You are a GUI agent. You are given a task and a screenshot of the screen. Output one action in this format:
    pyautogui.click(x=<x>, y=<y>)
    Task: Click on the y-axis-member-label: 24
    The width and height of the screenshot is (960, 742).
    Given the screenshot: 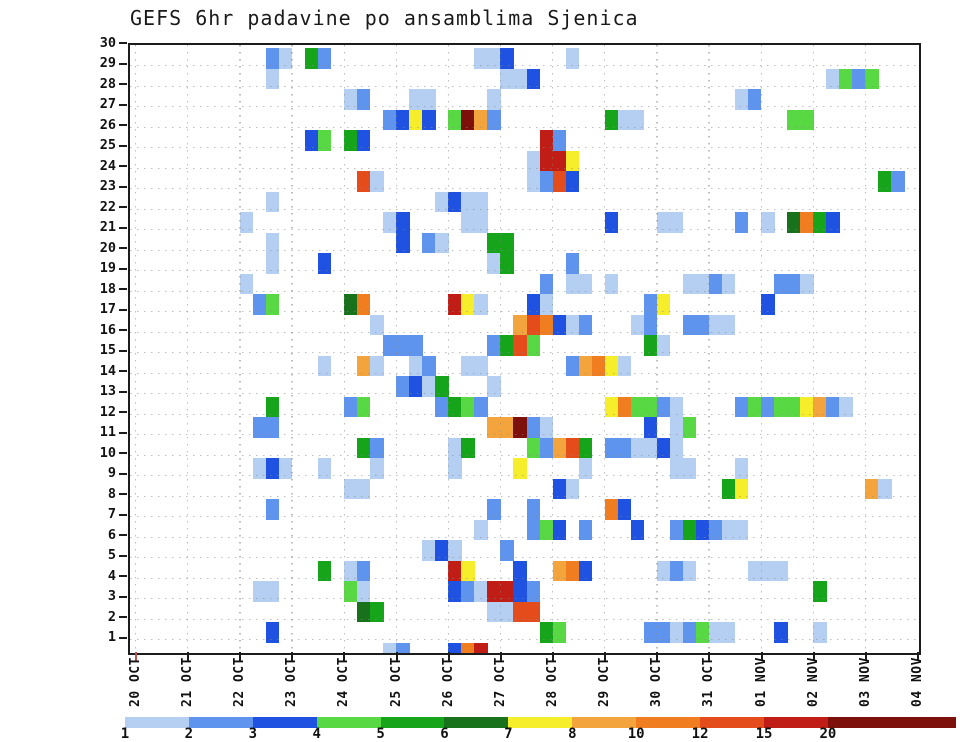 What is the action you would take?
    pyautogui.click(x=107, y=165)
    